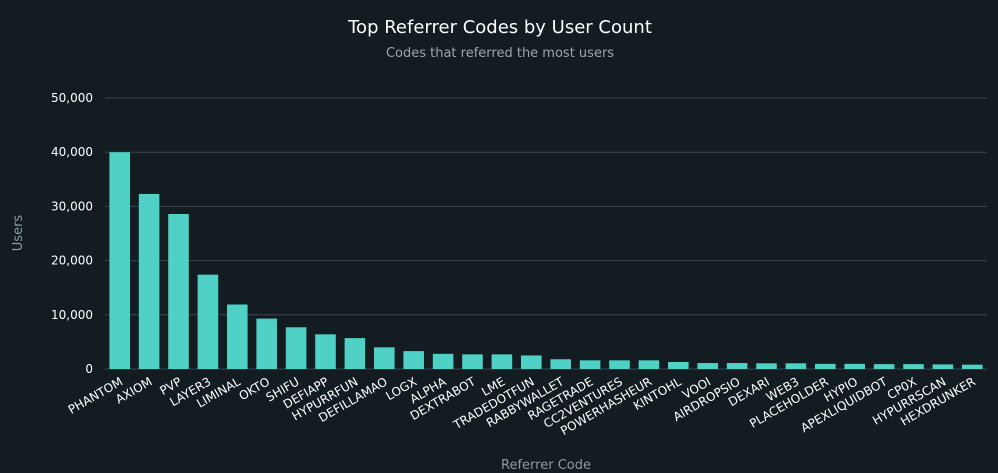  Describe the element at coordinates (678, 365) in the screenshot. I see `bar-kintohl` at that location.